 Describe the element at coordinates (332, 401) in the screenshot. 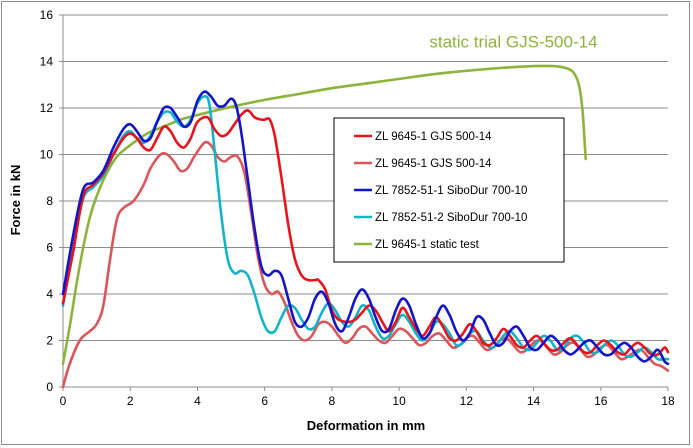

I see `x-tick-label-4: 8` at that location.